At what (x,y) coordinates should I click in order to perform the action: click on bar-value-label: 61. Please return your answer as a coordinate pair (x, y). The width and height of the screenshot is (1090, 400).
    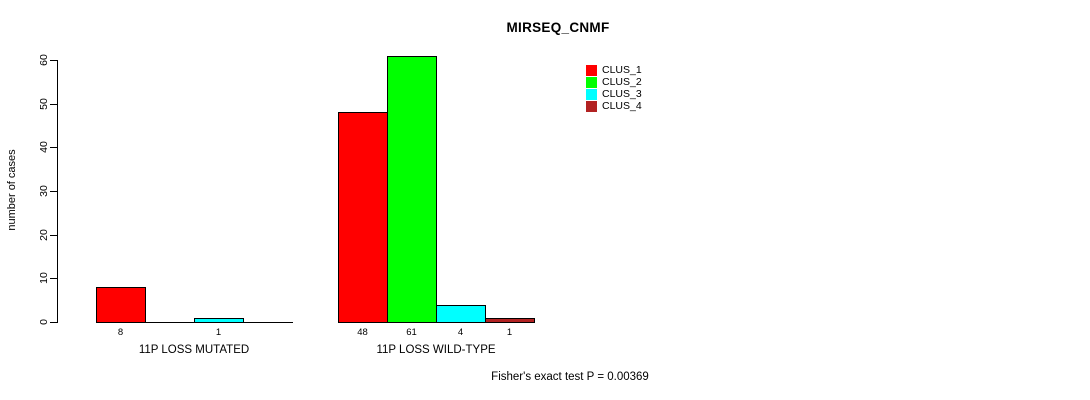
    Looking at the image, I should click on (411, 332).